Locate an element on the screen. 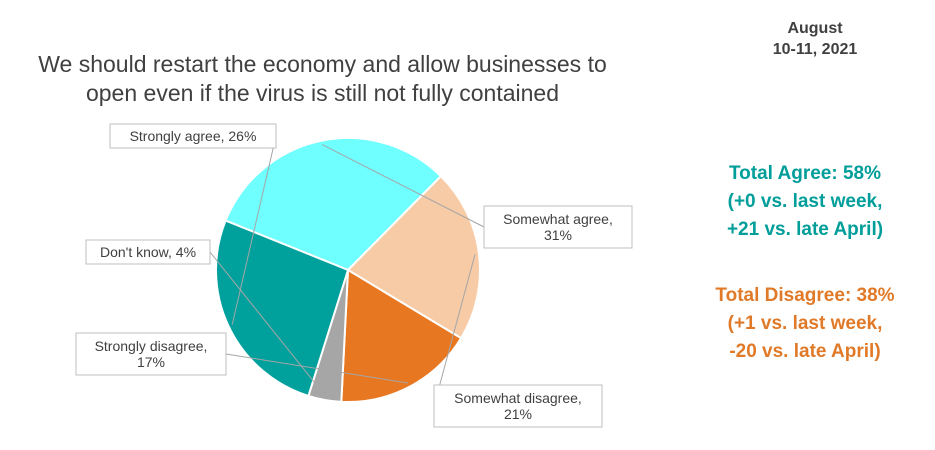 The width and height of the screenshot is (935, 450). callout-leader-don-t-know is located at coordinates (267, 324).